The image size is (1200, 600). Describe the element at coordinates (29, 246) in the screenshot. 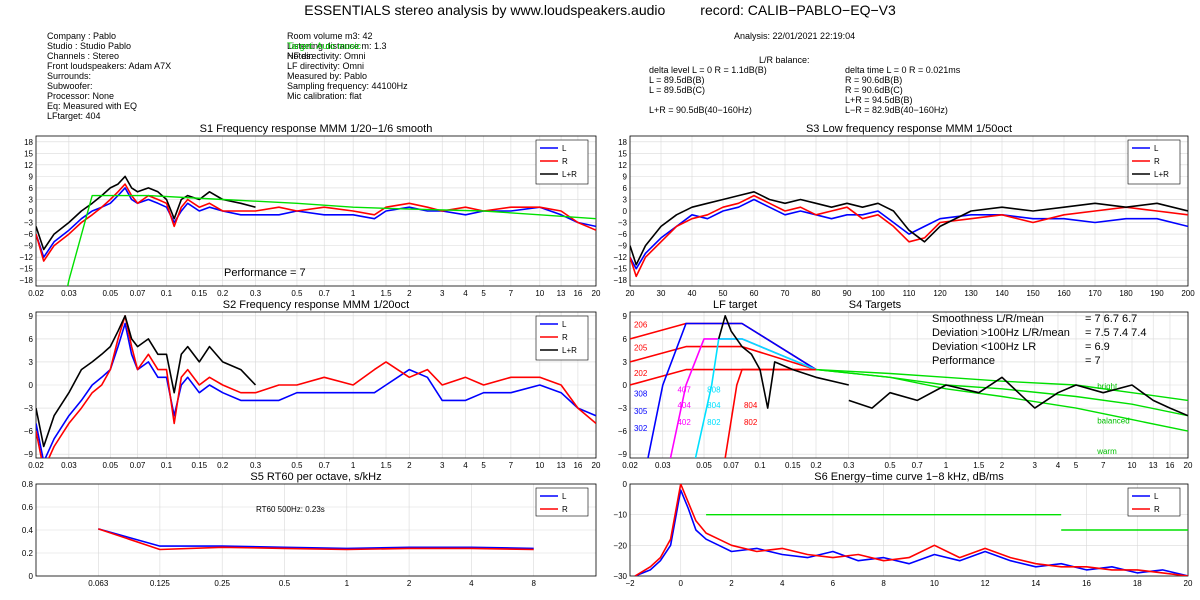

I see `y-tick-label: −9` at that location.